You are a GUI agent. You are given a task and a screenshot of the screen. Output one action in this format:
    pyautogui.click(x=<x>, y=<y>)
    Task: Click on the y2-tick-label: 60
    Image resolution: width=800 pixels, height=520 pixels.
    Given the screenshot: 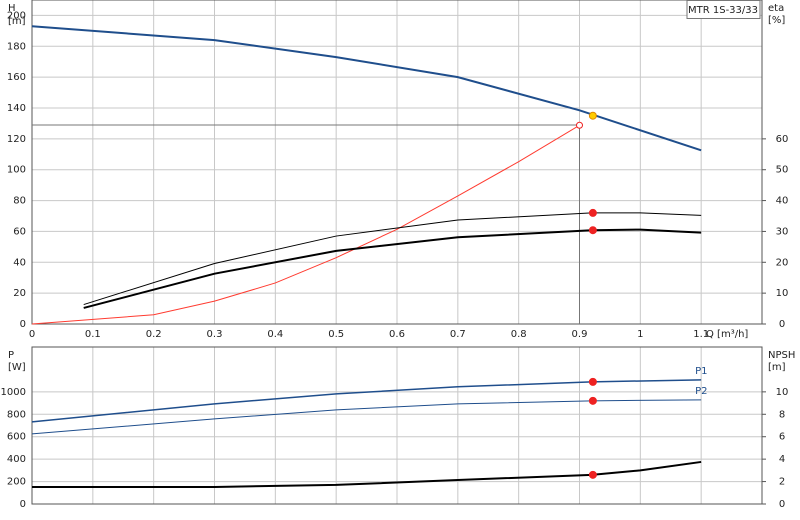 What is the action you would take?
    pyautogui.click(x=782, y=139)
    